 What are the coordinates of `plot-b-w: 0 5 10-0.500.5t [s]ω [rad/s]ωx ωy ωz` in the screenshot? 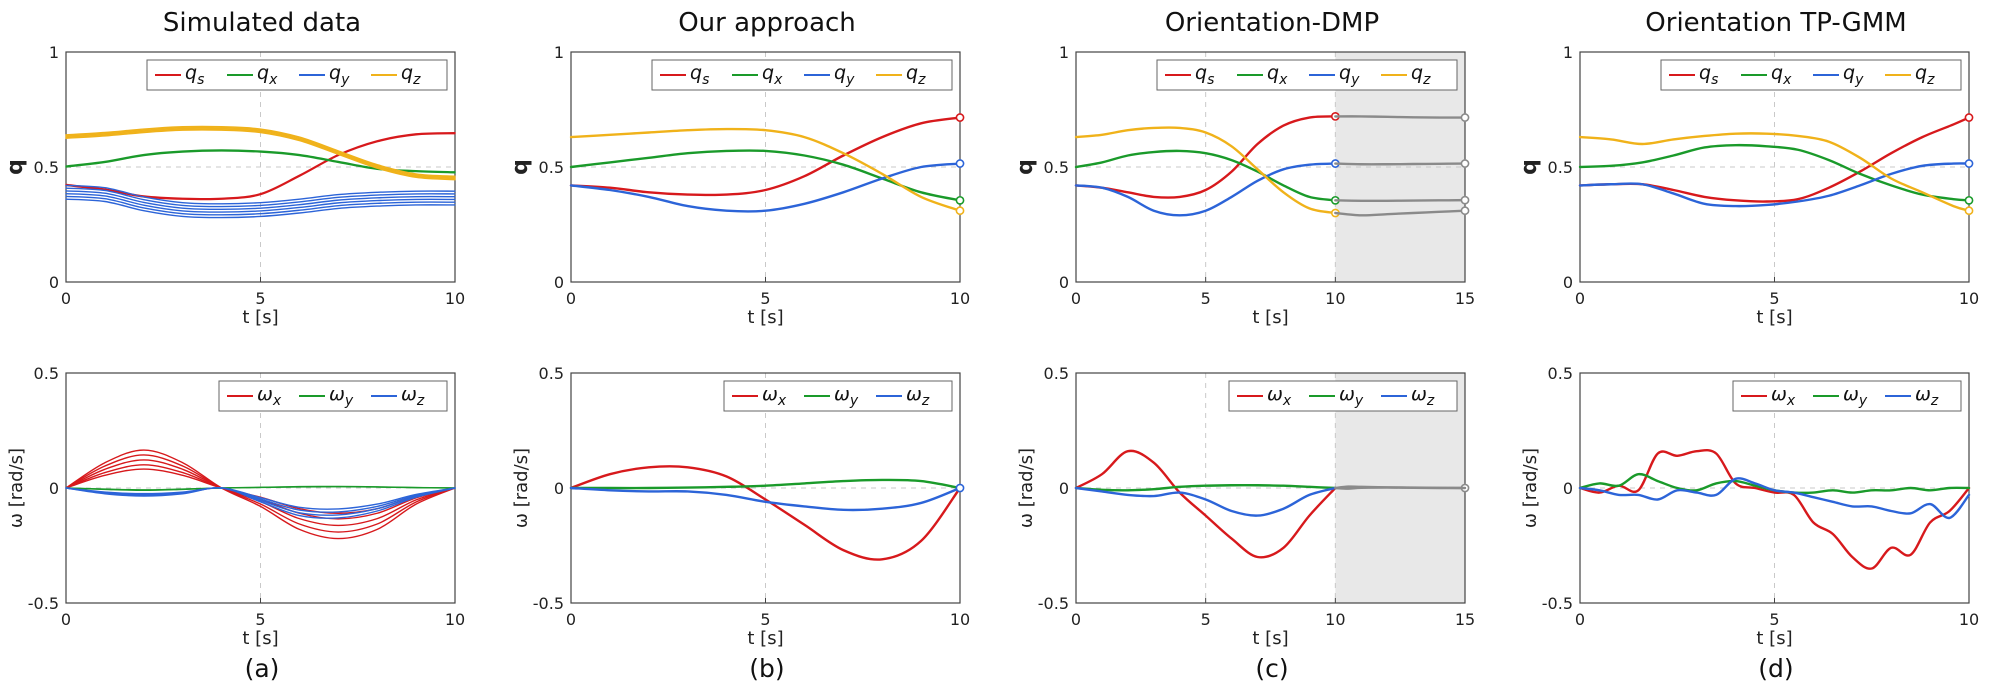 It's located at (740, 506).